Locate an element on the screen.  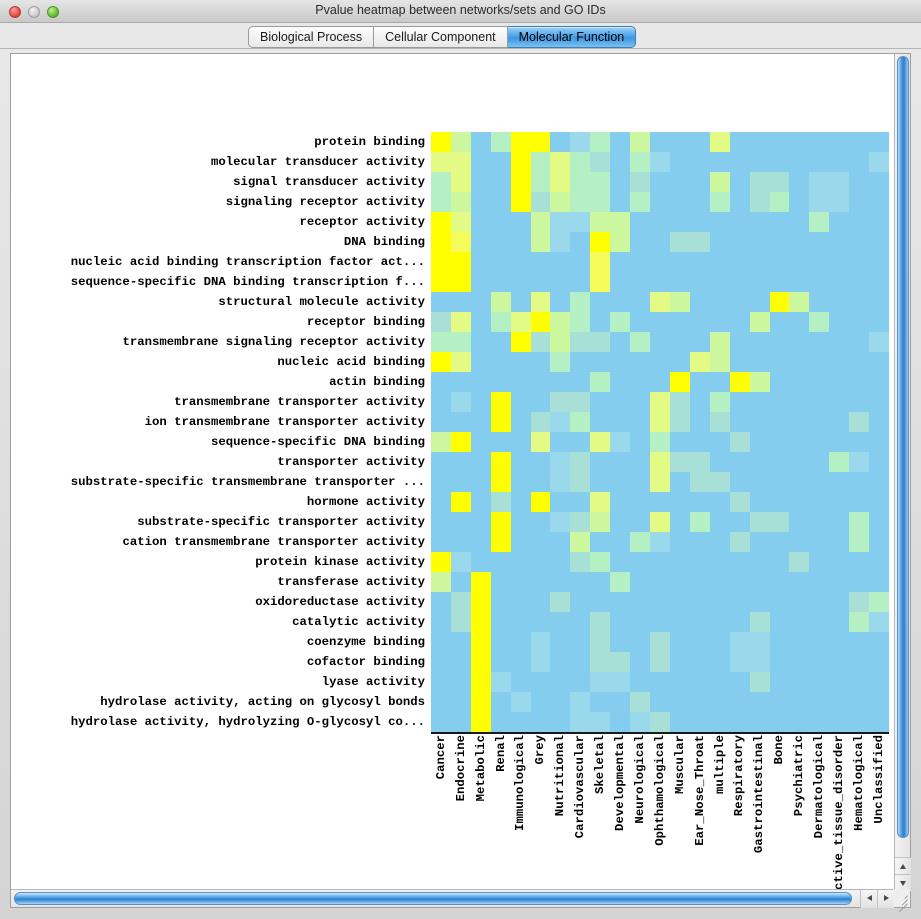
horizontal-scrollbar is located at coordinates (452, 898).